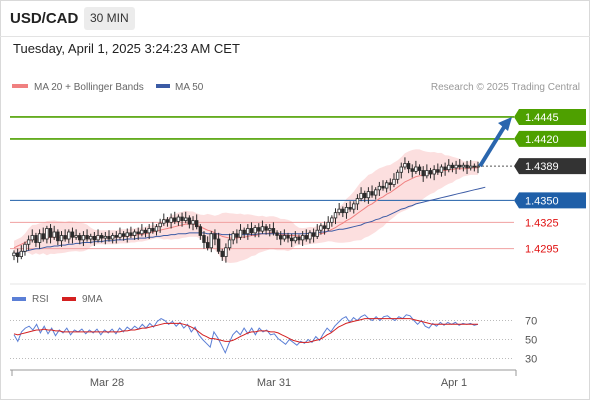 The image size is (590, 400). What do you see at coordinates (92, 299) in the screenshot?
I see `rsi-ma-legend-label: 9MA` at bounding box center [92, 299].